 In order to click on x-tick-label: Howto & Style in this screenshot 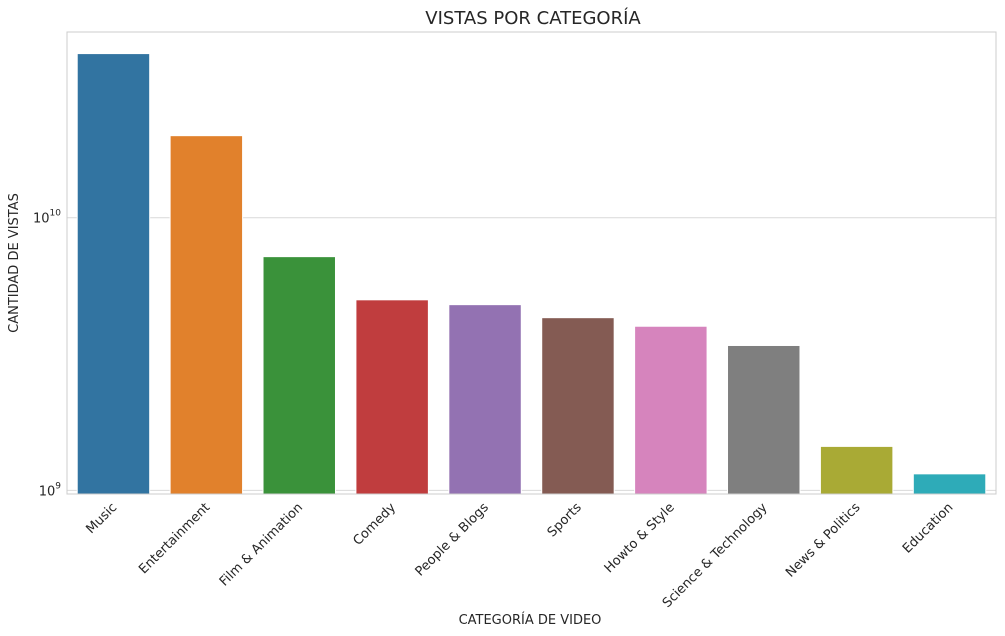, I will do `click(640, 538)`.